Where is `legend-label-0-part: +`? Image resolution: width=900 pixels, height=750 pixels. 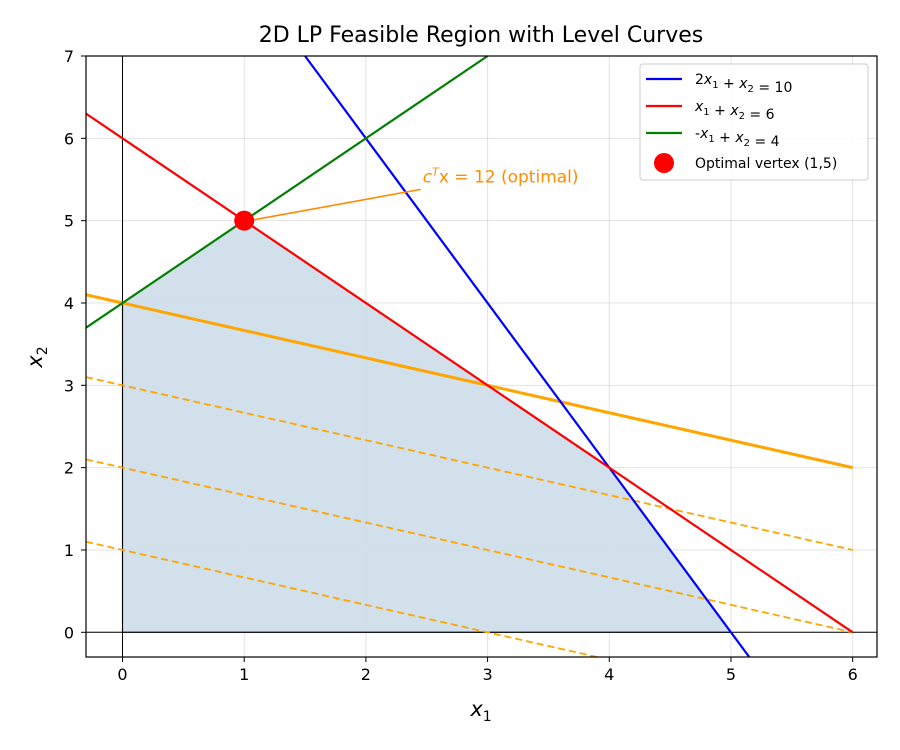
legend-label-0-part: + is located at coordinates (729, 84).